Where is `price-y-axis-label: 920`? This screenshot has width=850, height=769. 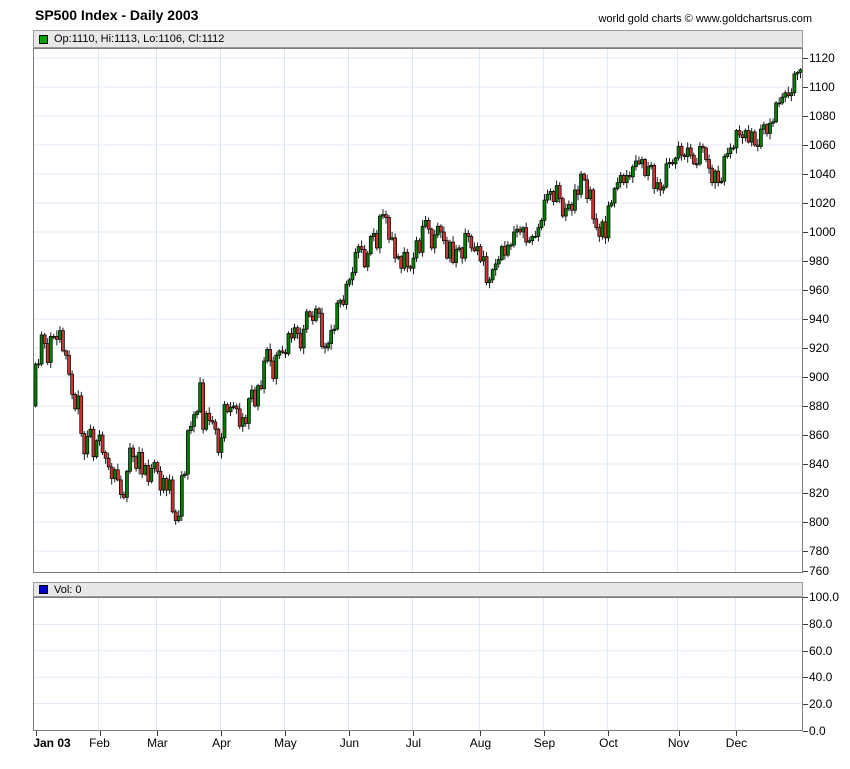
price-y-axis-label: 920 is located at coordinates (819, 348).